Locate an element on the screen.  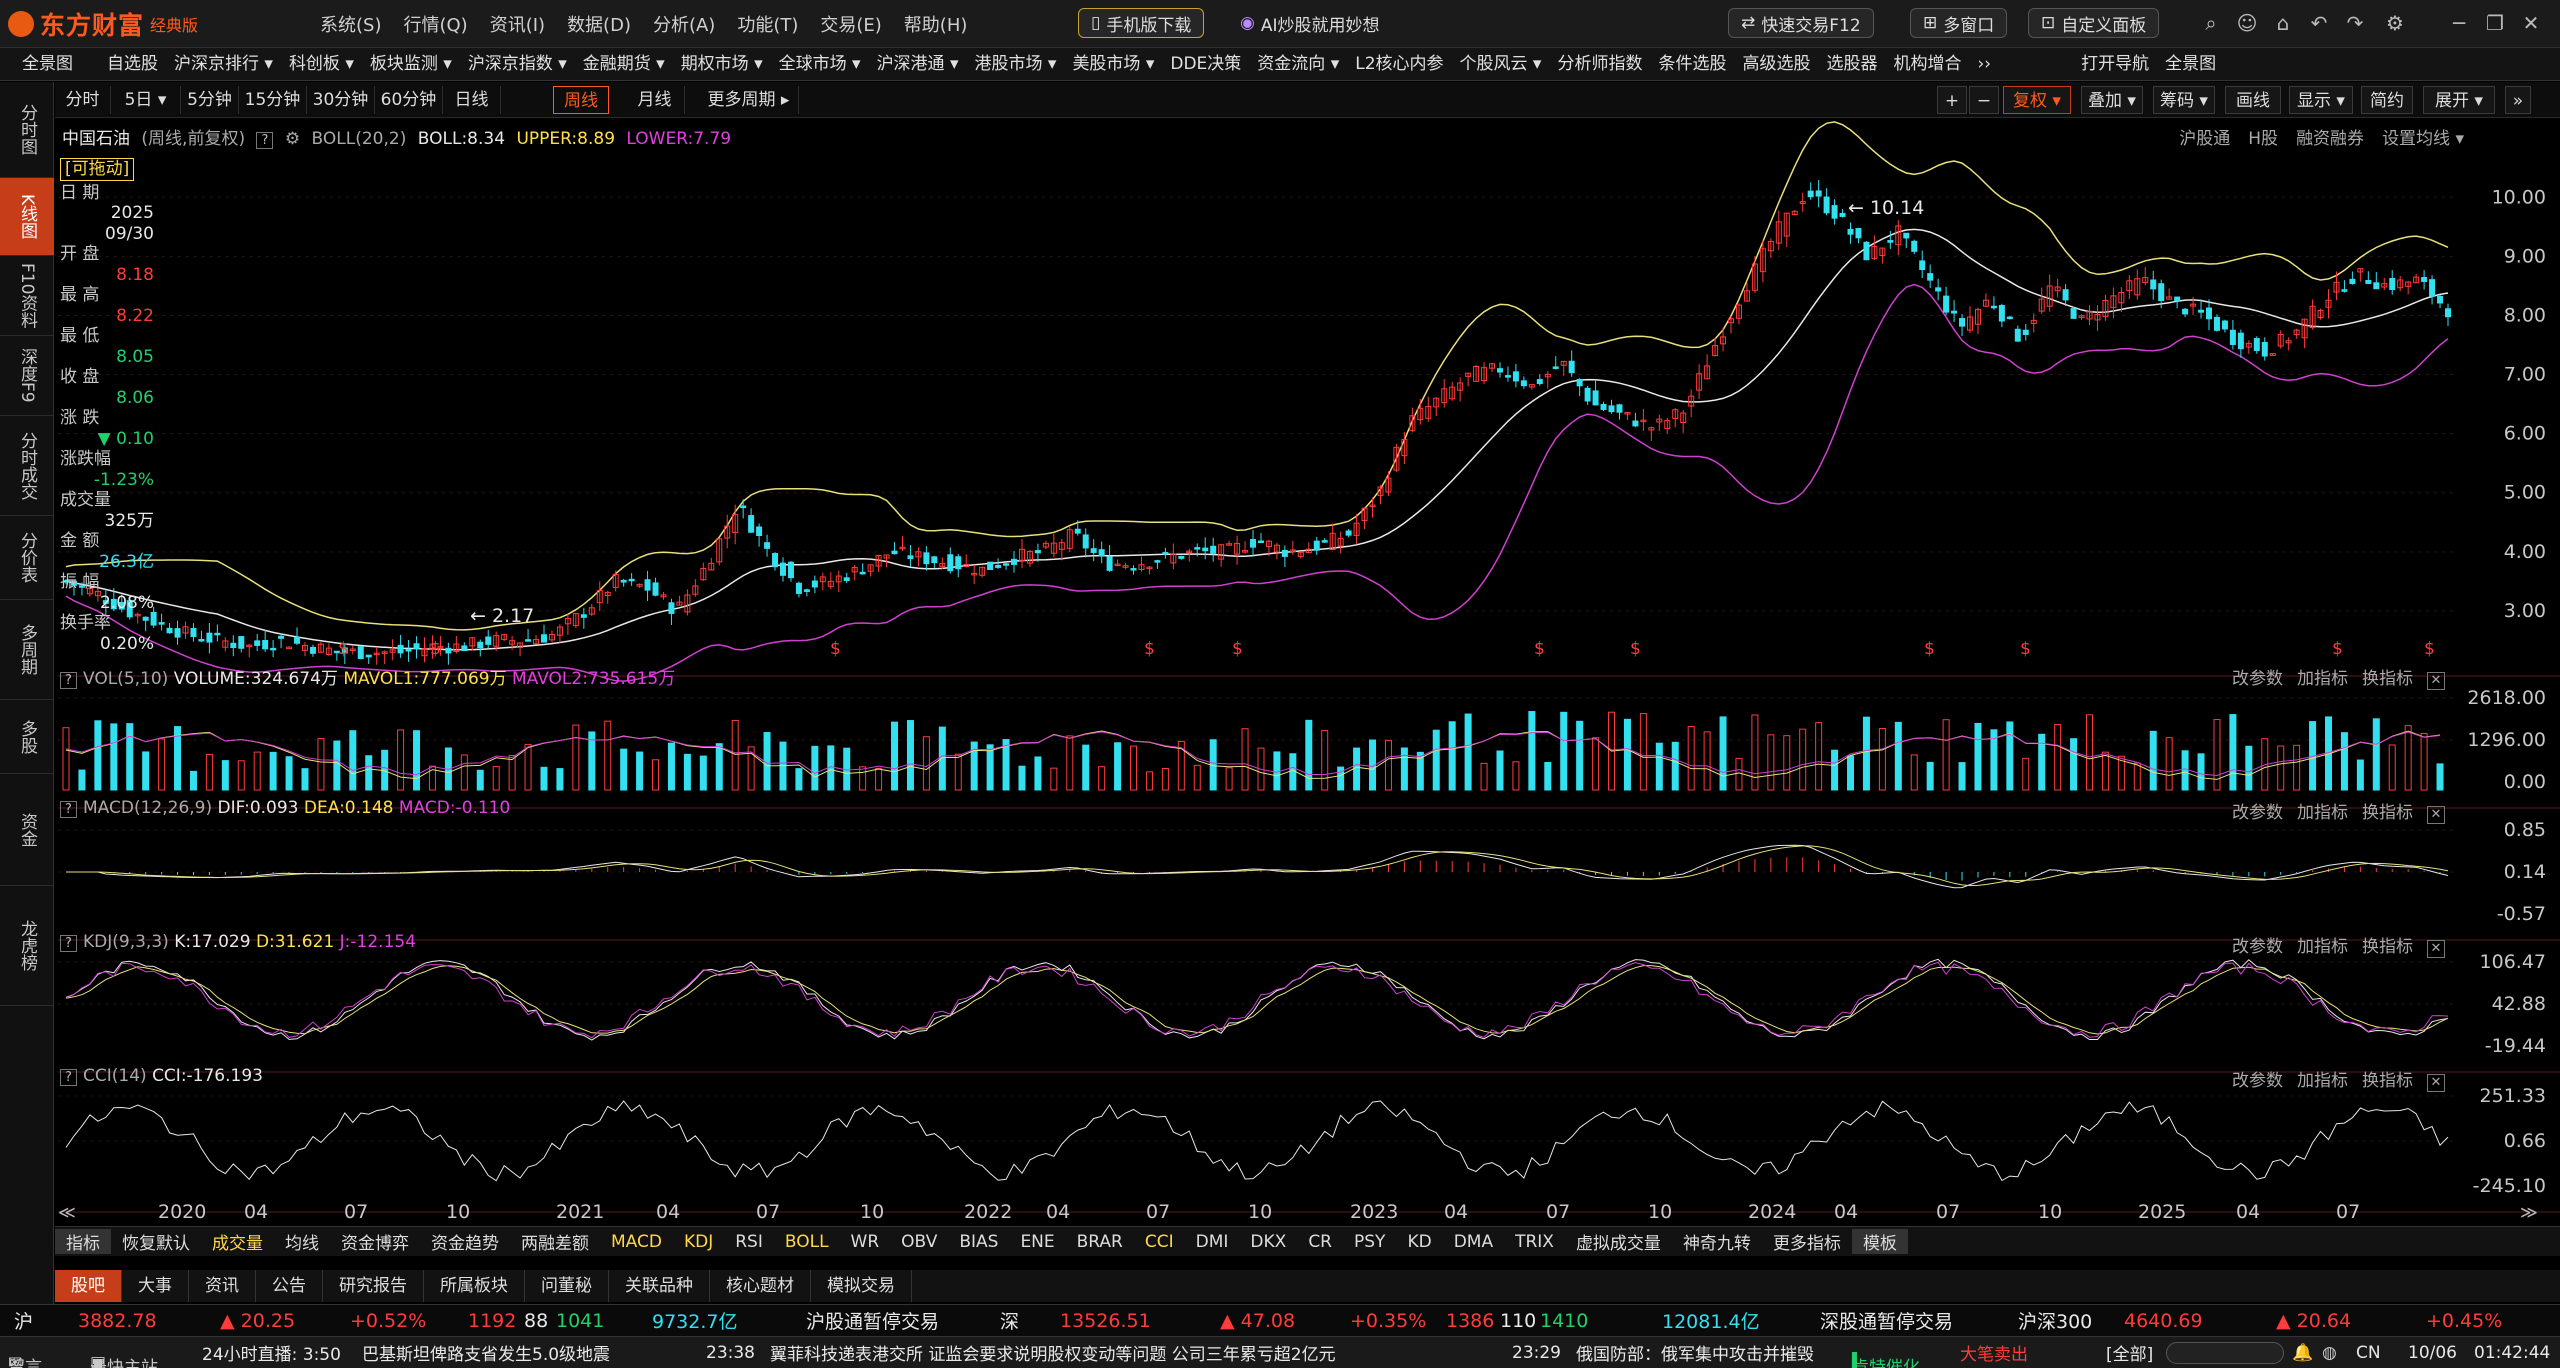
draggable-tag: [可拖动] is located at coordinates (97, 169).